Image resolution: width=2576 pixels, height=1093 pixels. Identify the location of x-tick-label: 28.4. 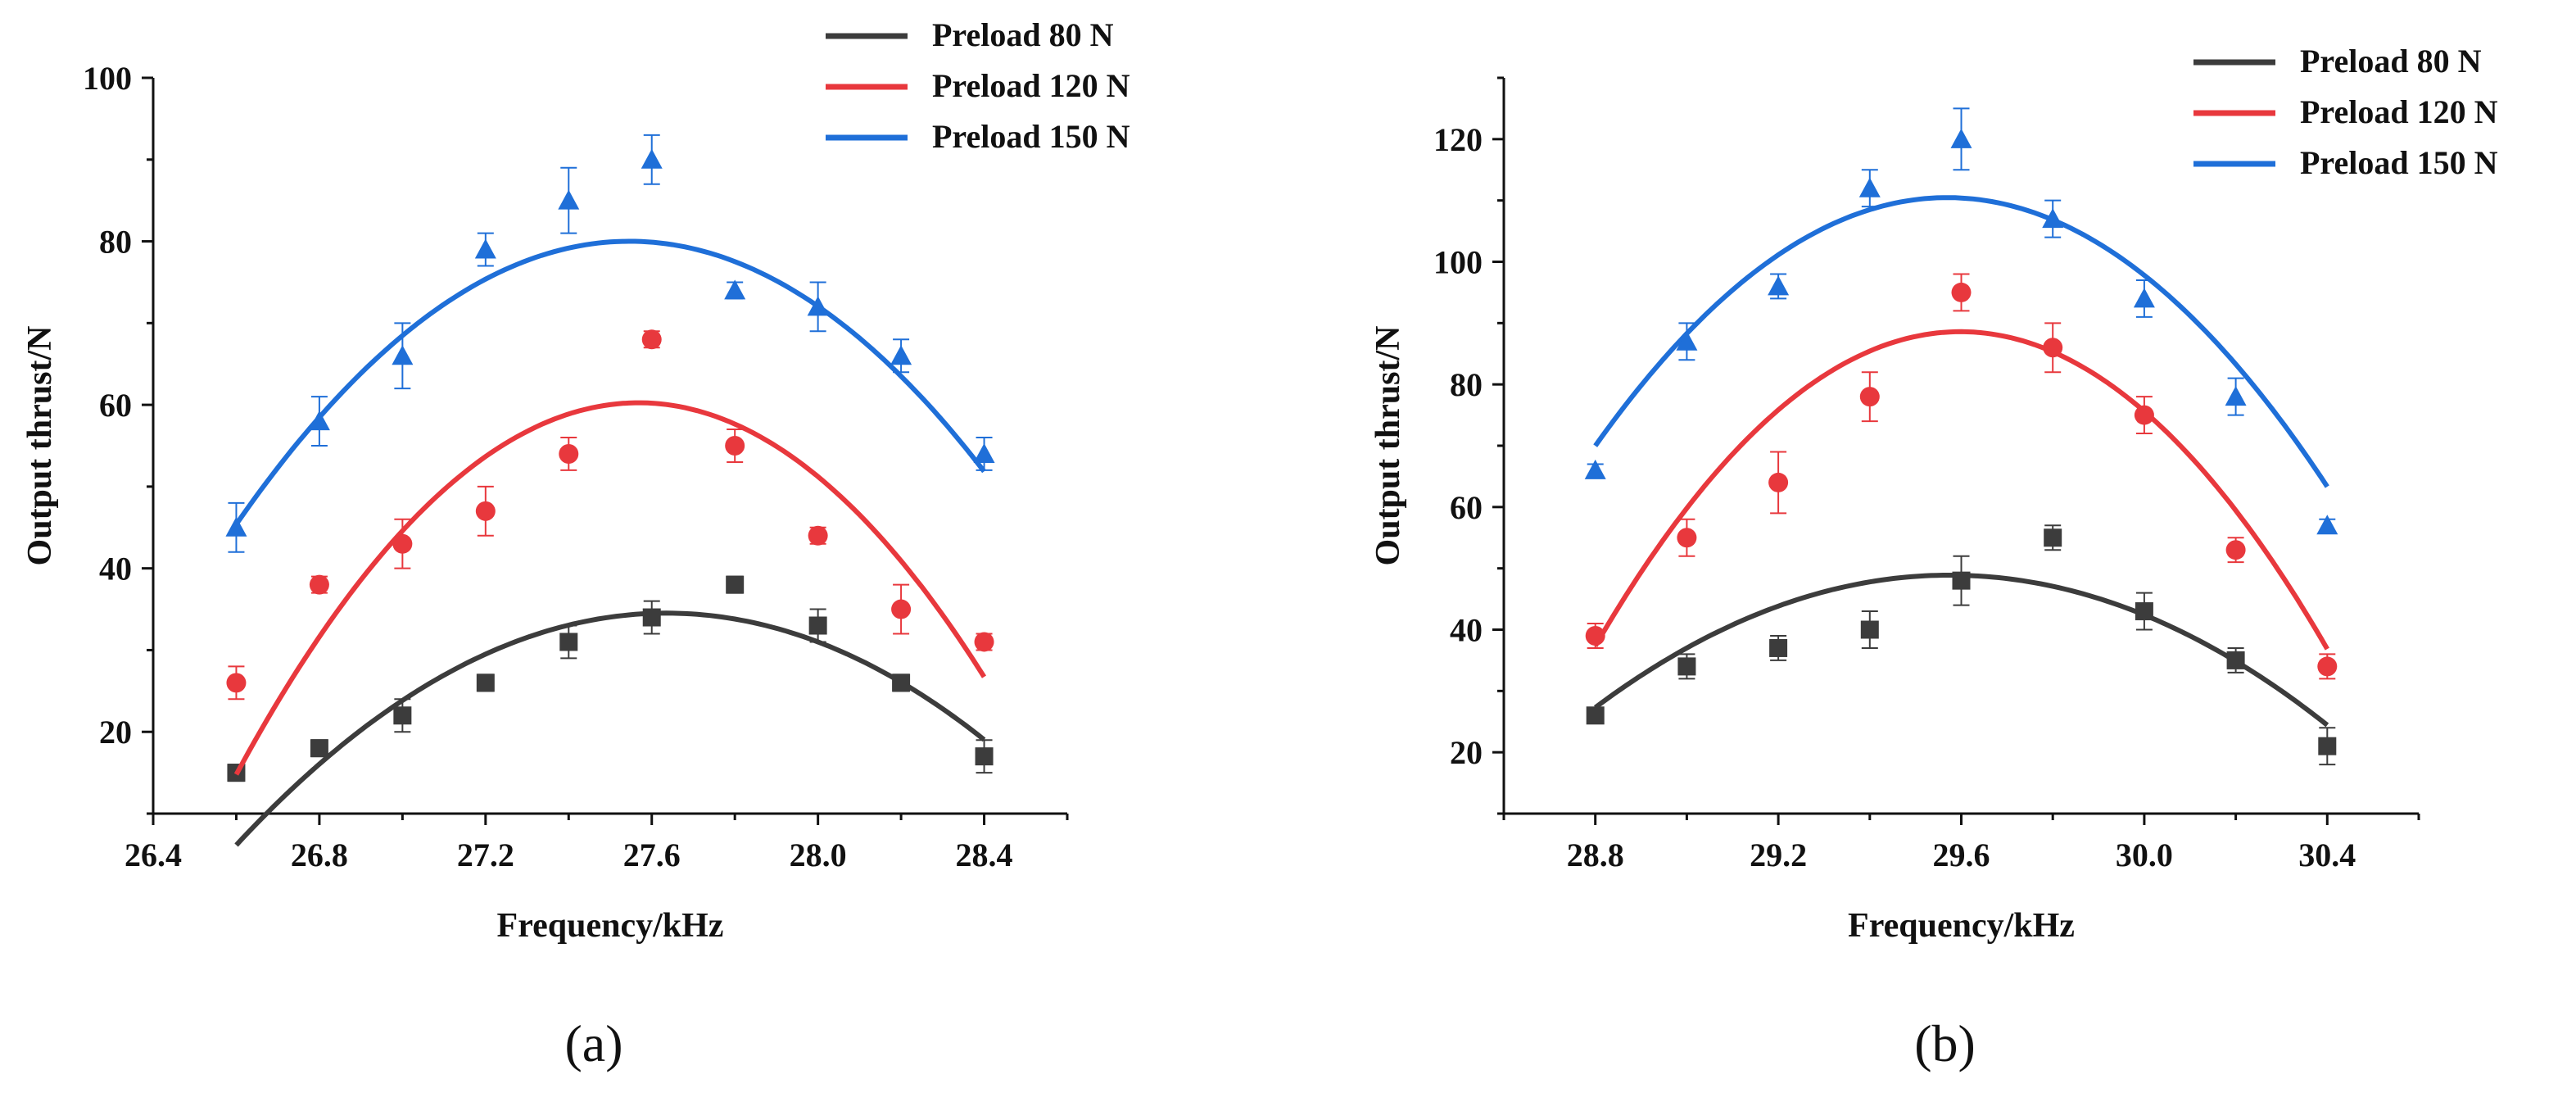
(984, 855).